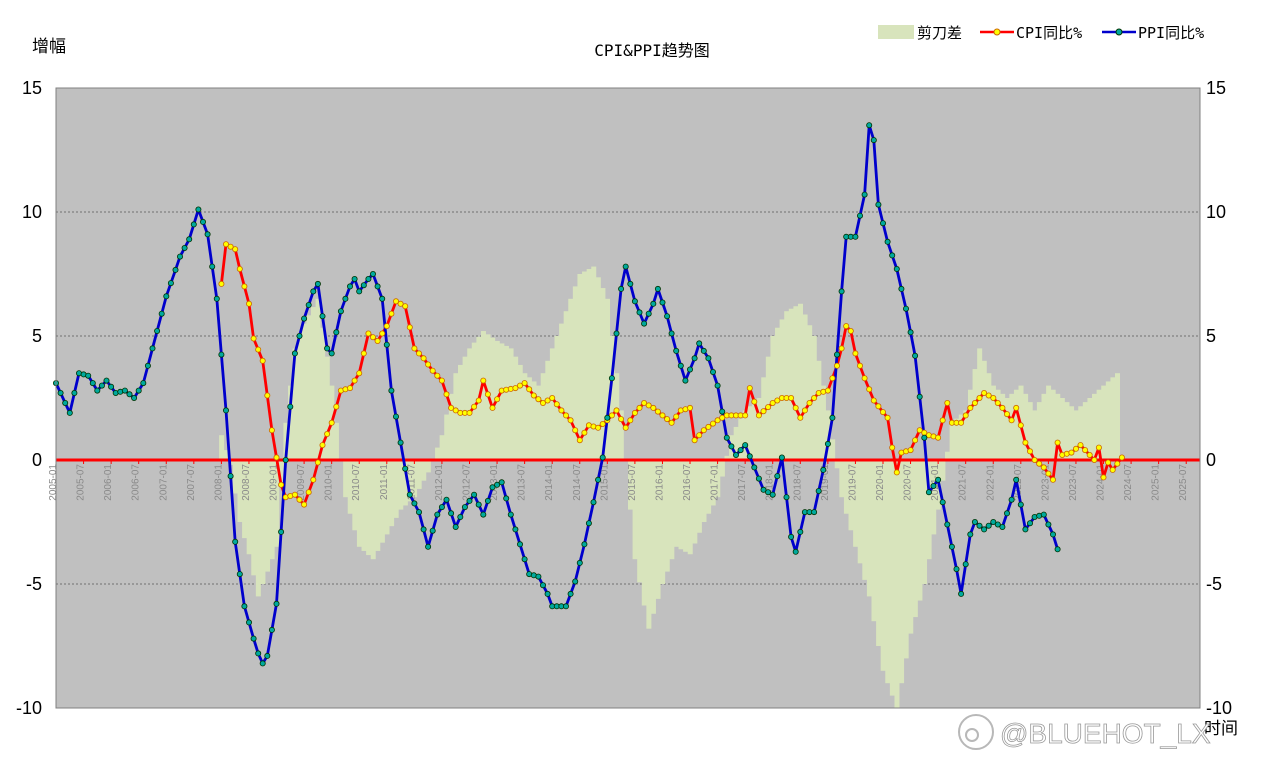 This screenshot has height=768, width=1268. I want to click on x-tick-label: 2022-07, so click(1018, 482).